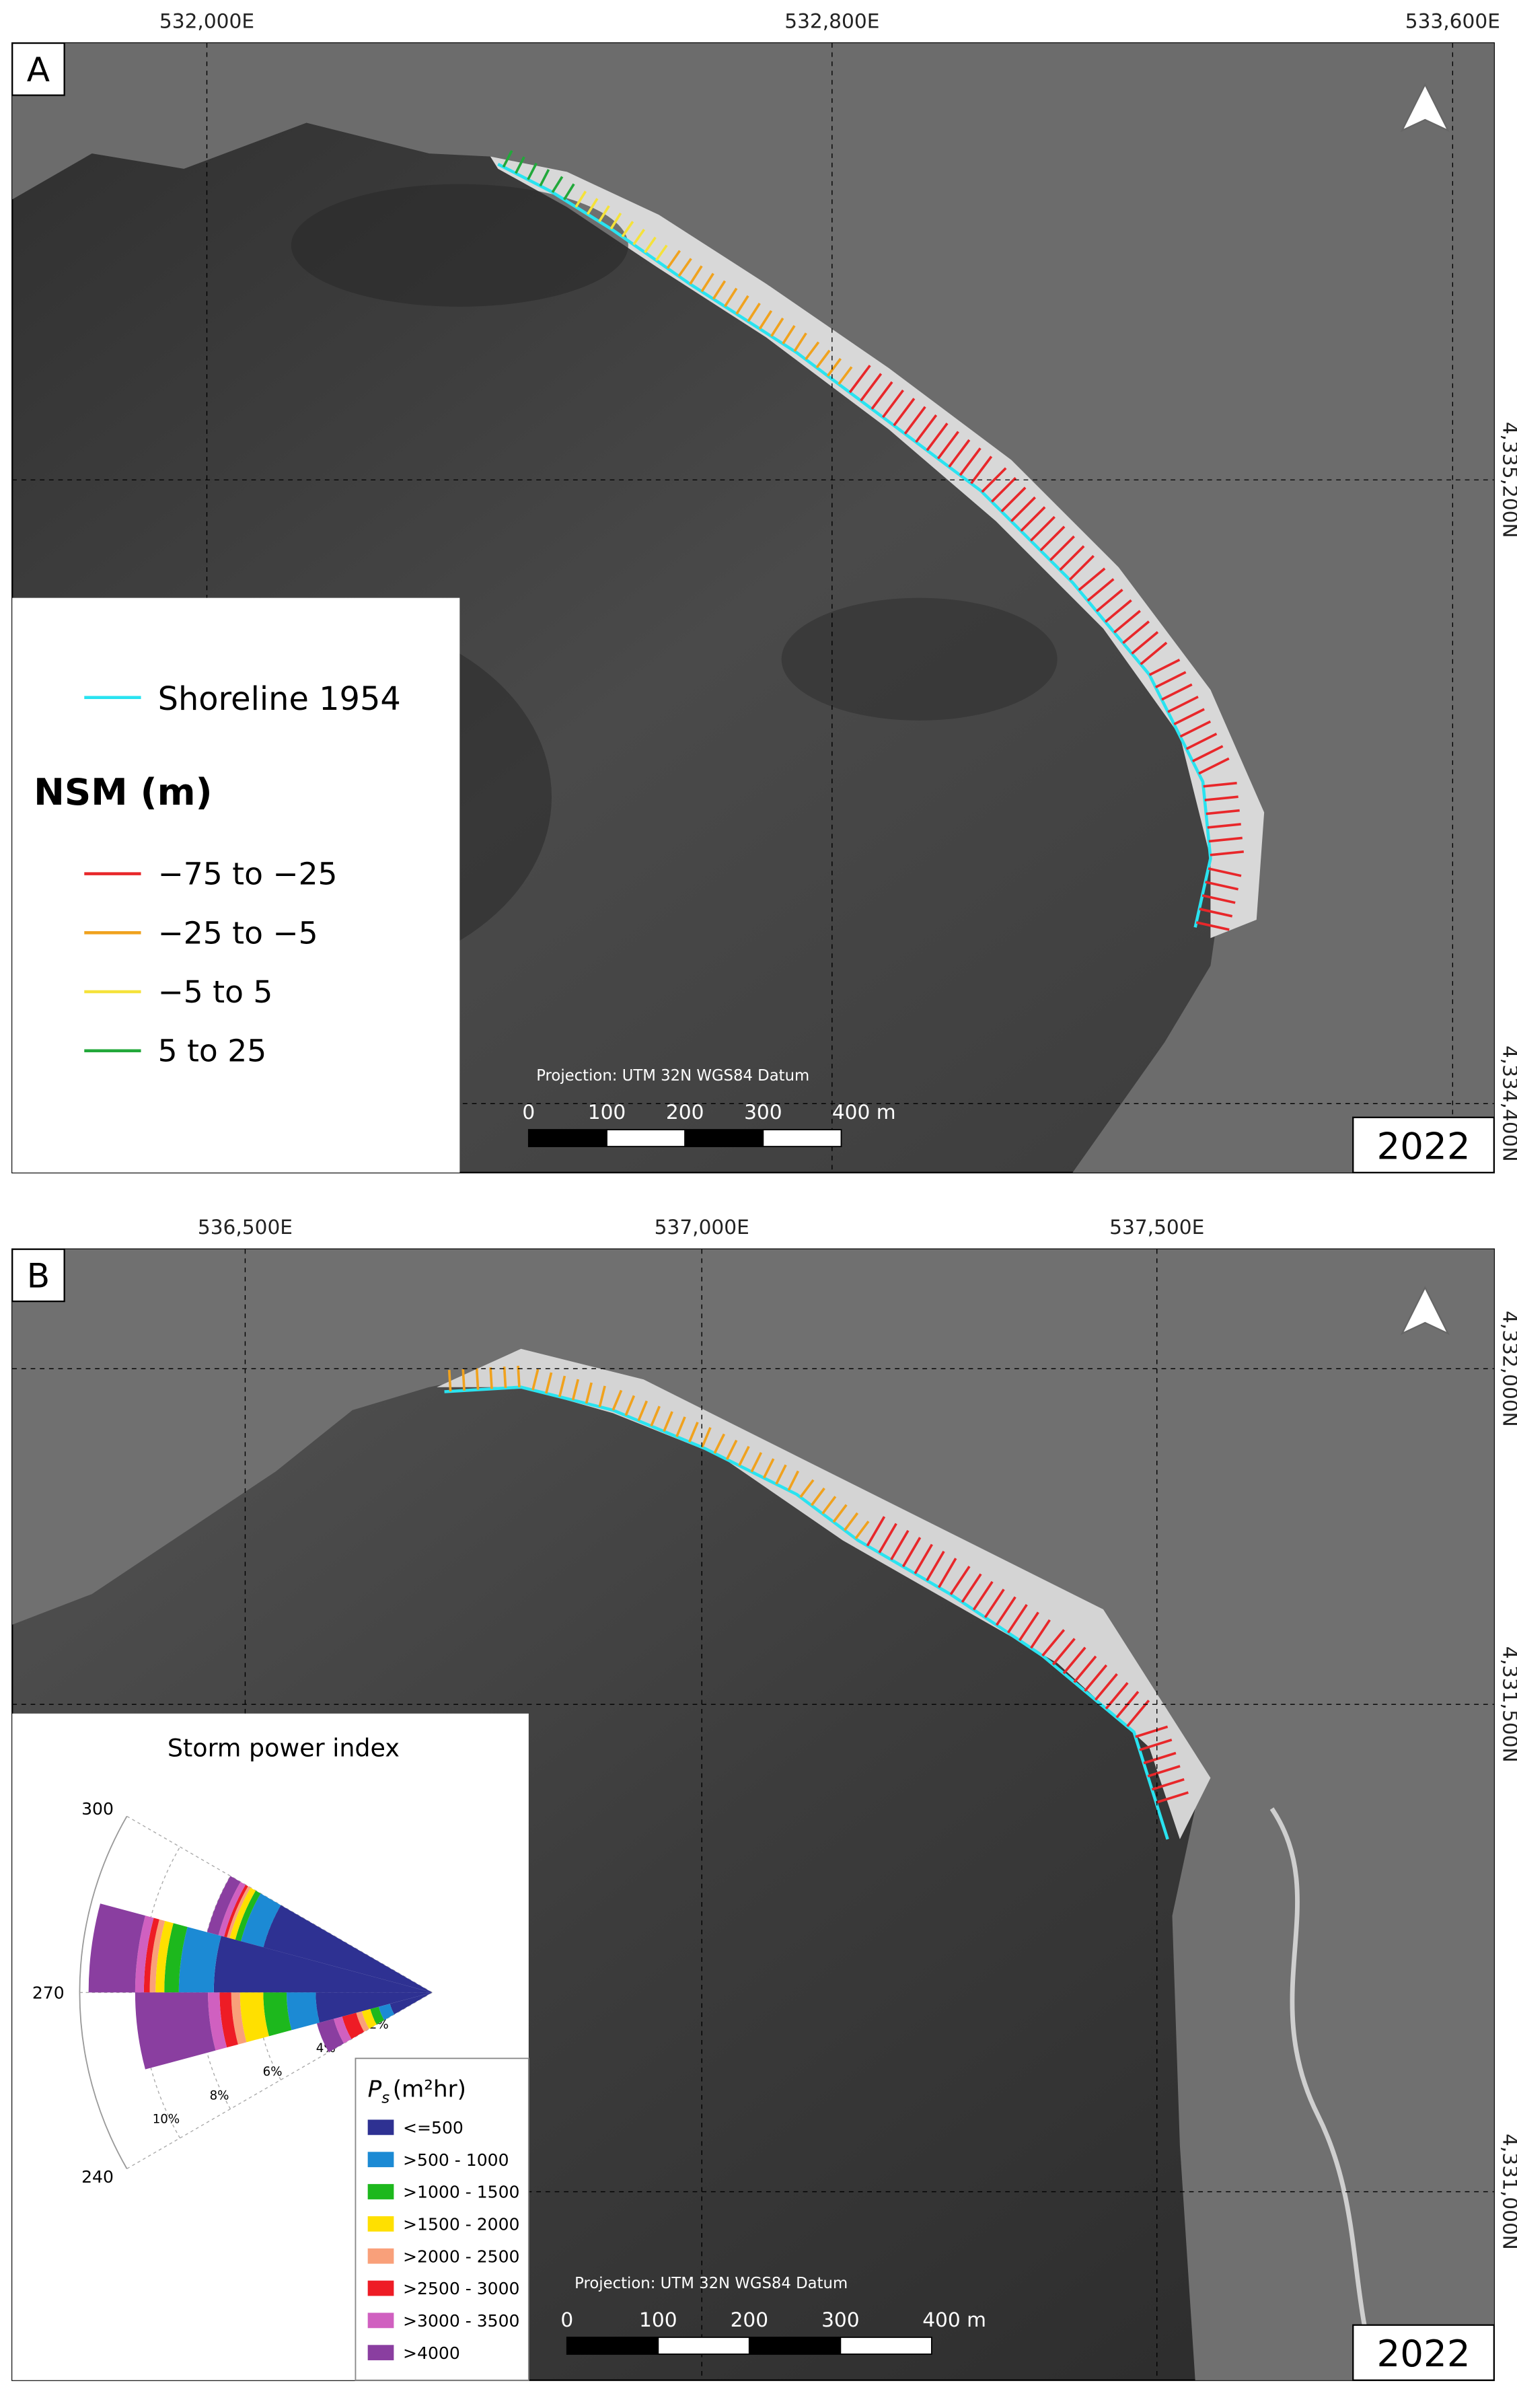  What do you see at coordinates (461, 2289) in the screenshot?
I see `rose-legend-label: >2500 - 3000` at bounding box center [461, 2289].